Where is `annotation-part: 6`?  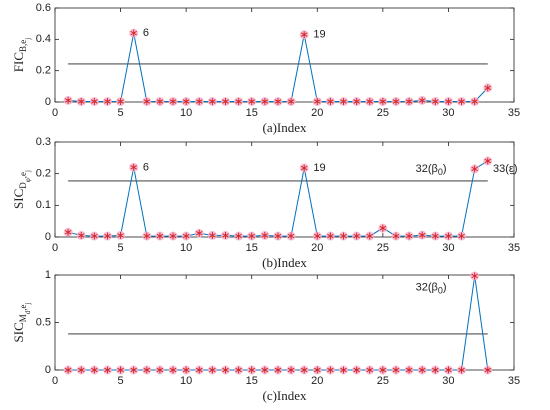
annotation-part: 6 is located at coordinates (146, 167).